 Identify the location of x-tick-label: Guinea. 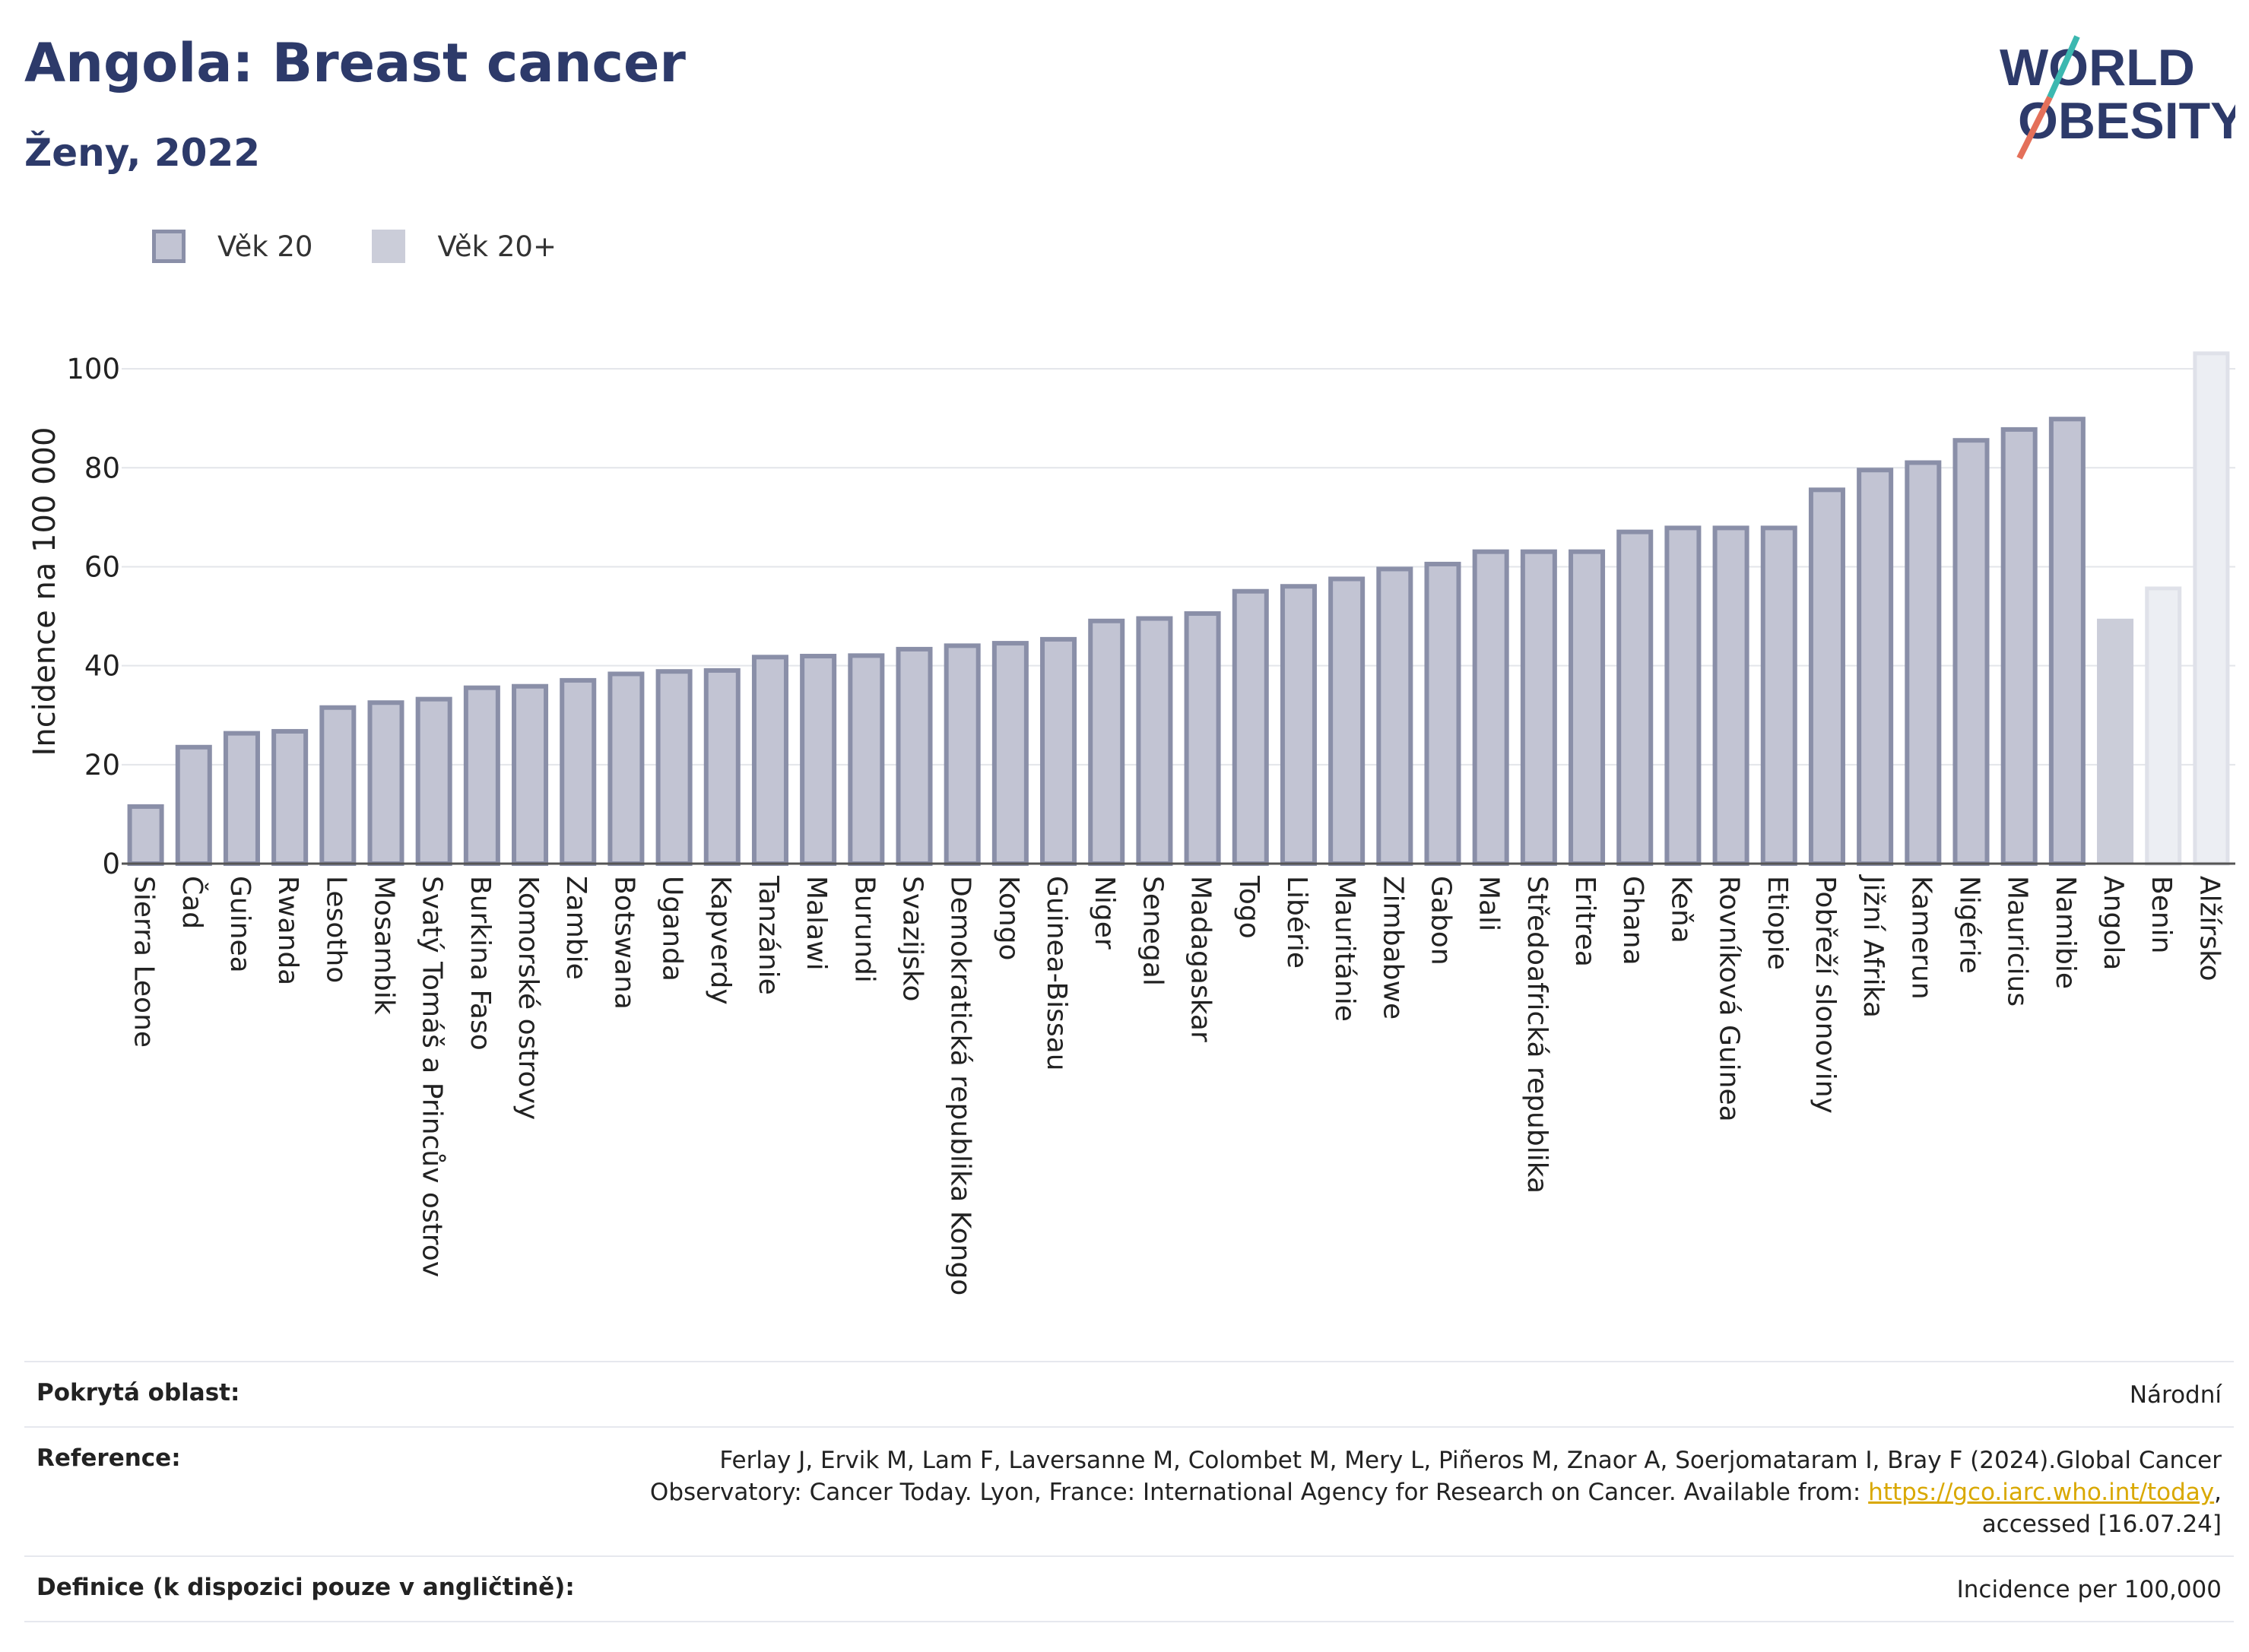
(240, 924).